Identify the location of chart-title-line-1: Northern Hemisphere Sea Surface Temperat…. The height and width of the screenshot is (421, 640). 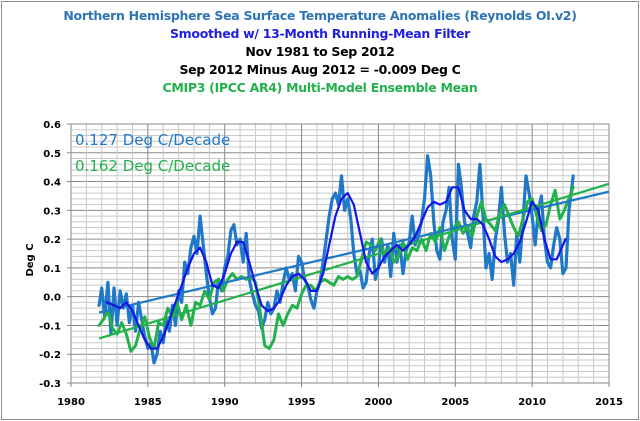
(320, 15).